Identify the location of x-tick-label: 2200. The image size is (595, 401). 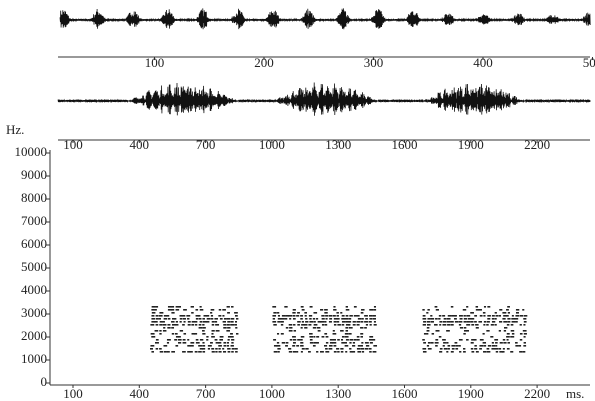
(537, 144).